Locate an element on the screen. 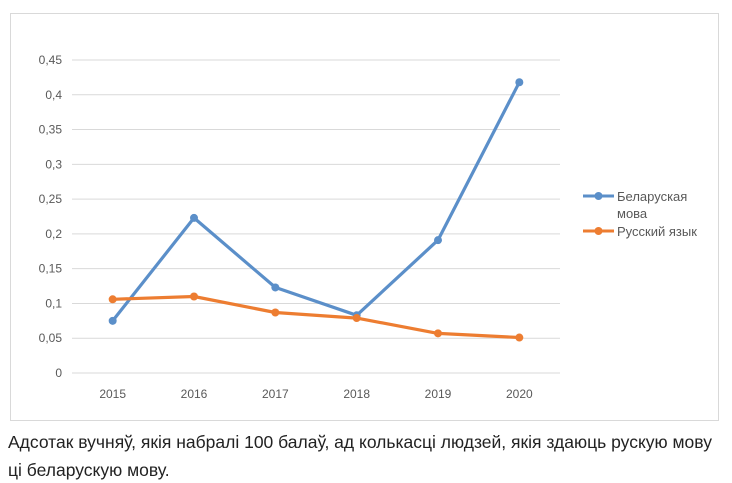 Image resolution: width=732 pixels, height=483 pixels. y-tick-label: 0,2 is located at coordinates (53, 234).